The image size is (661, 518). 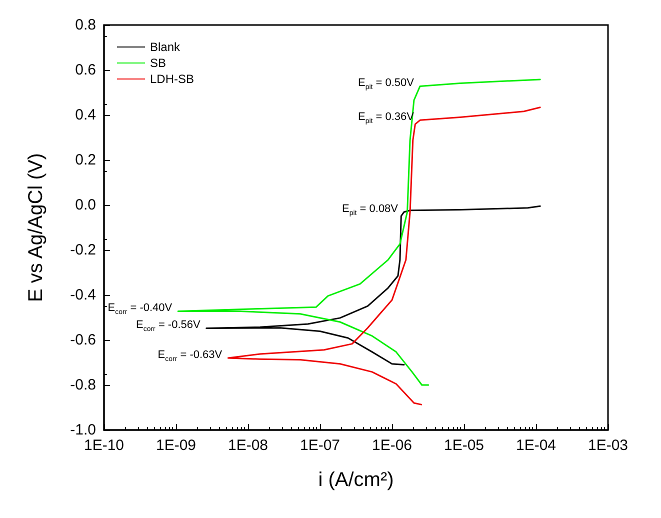 I want to click on y-tick-label: -0.4, so click(x=83, y=295).